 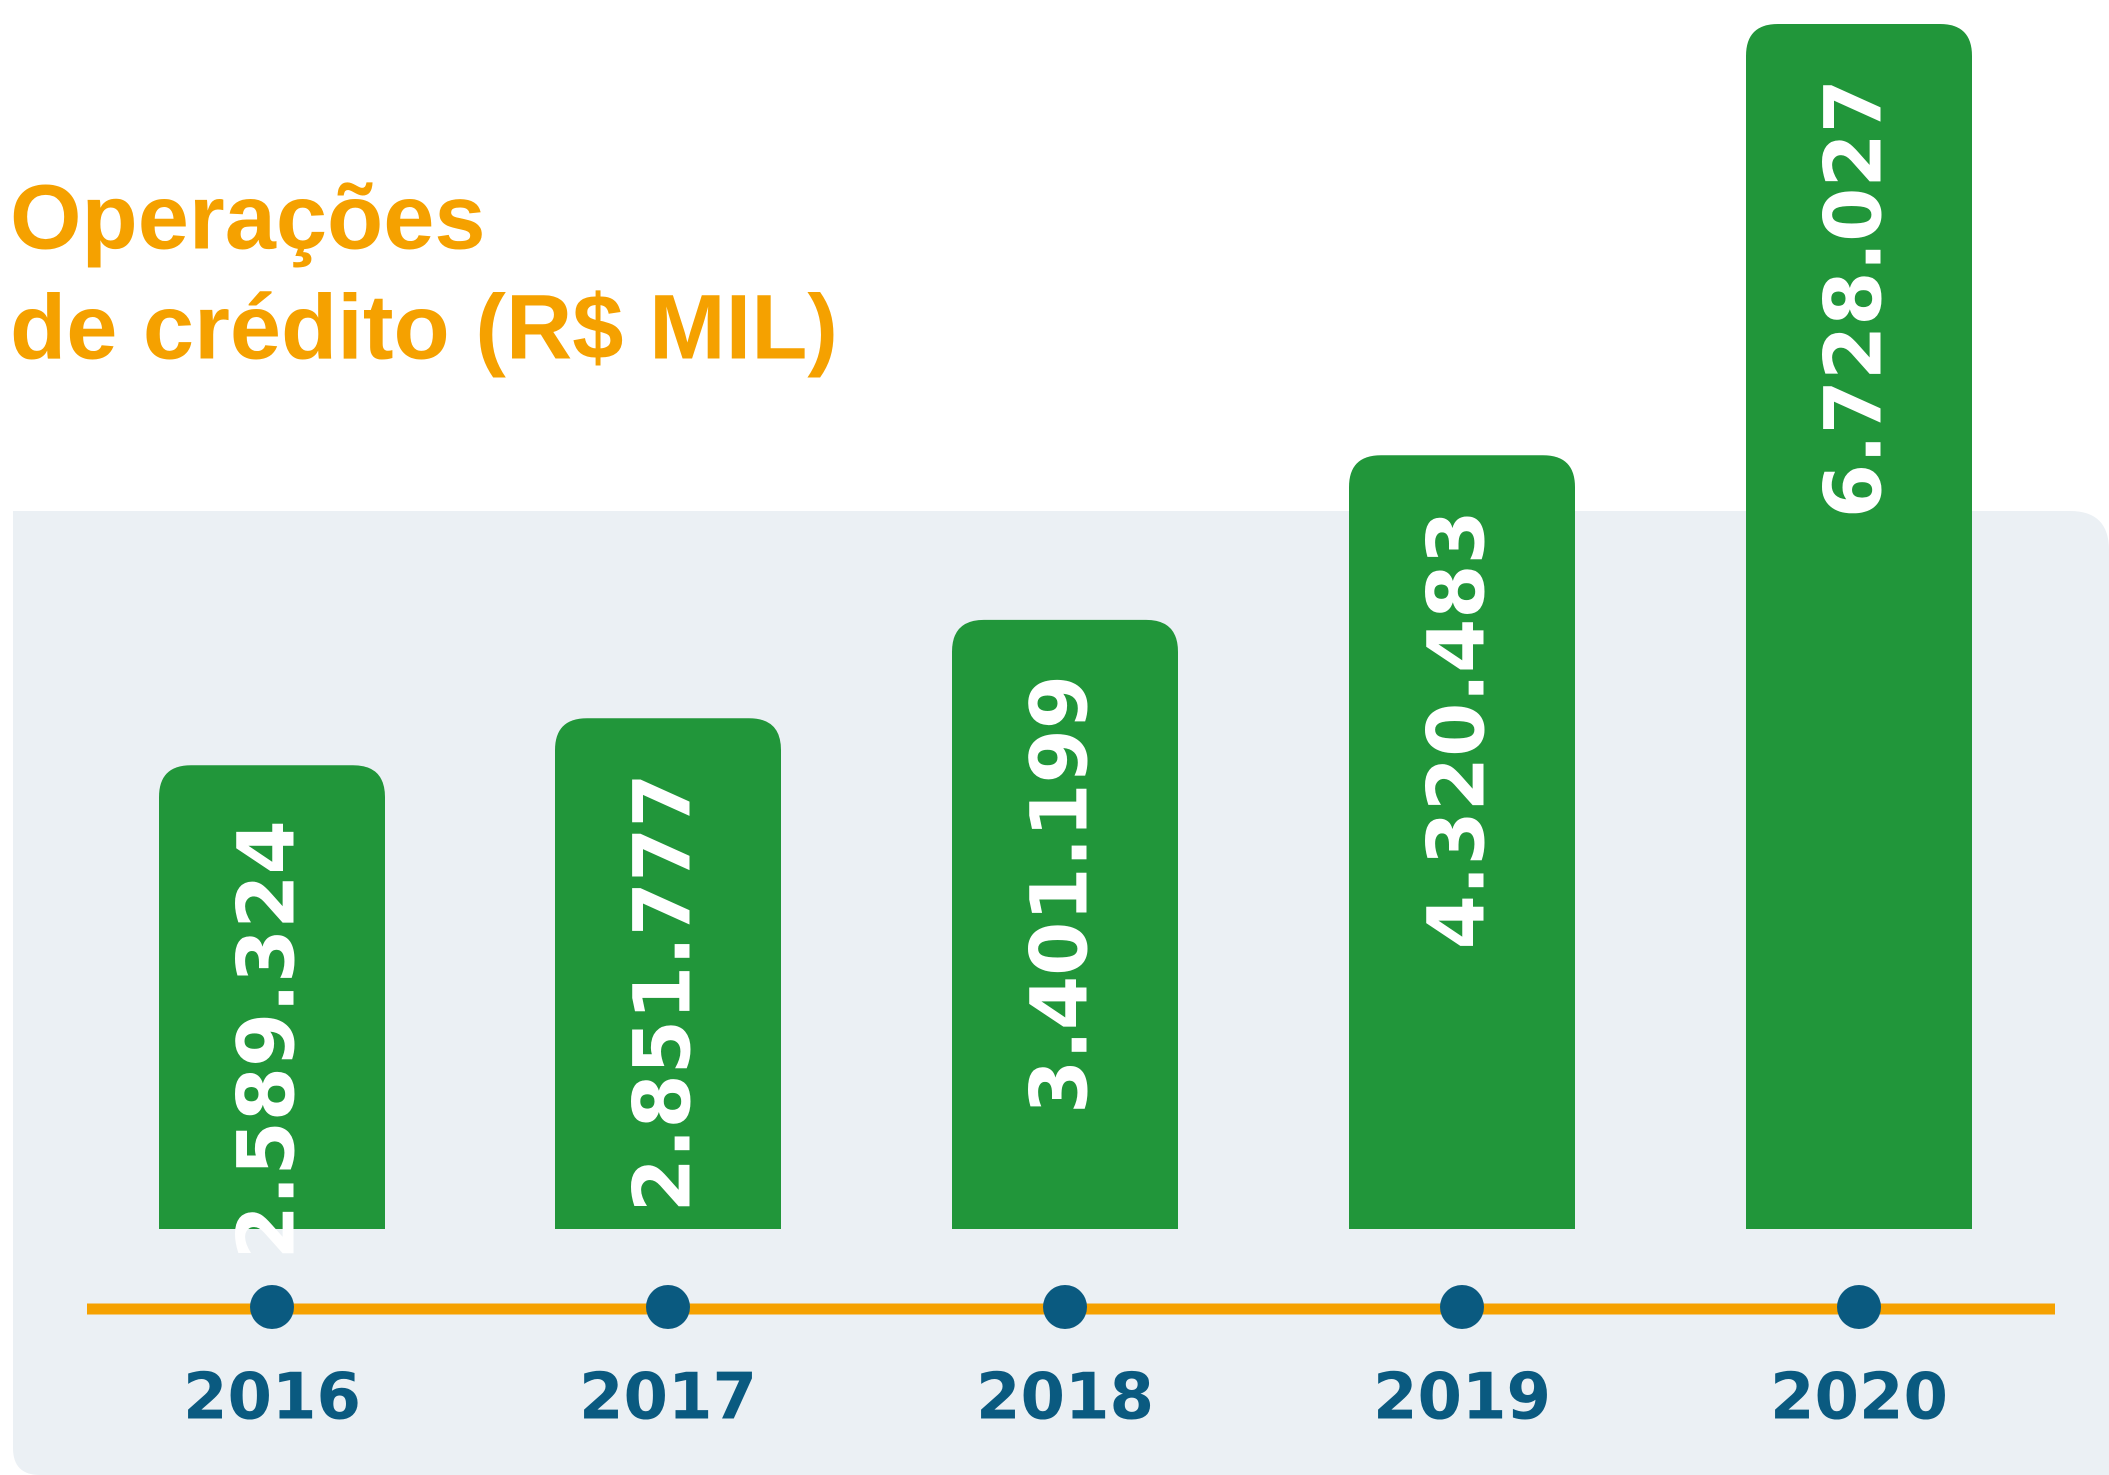 What do you see at coordinates (1065, 1398) in the screenshot?
I see `x-tick-label: 2018` at bounding box center [1065, 1398].